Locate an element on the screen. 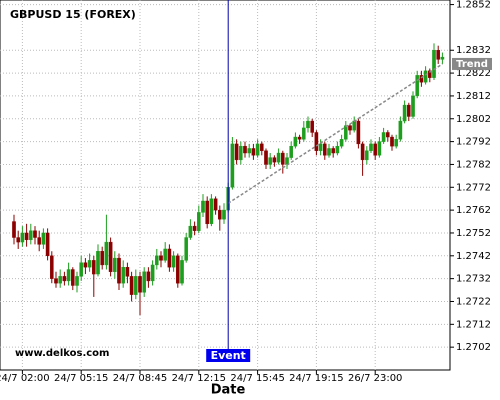  y-tick-label: 1.2792 is located at coordinates (473, 142).